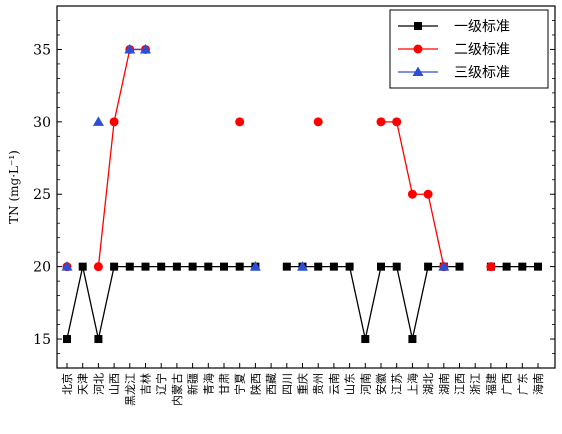  I want to click on x-tick-label: 安徽, so click(381, 384).